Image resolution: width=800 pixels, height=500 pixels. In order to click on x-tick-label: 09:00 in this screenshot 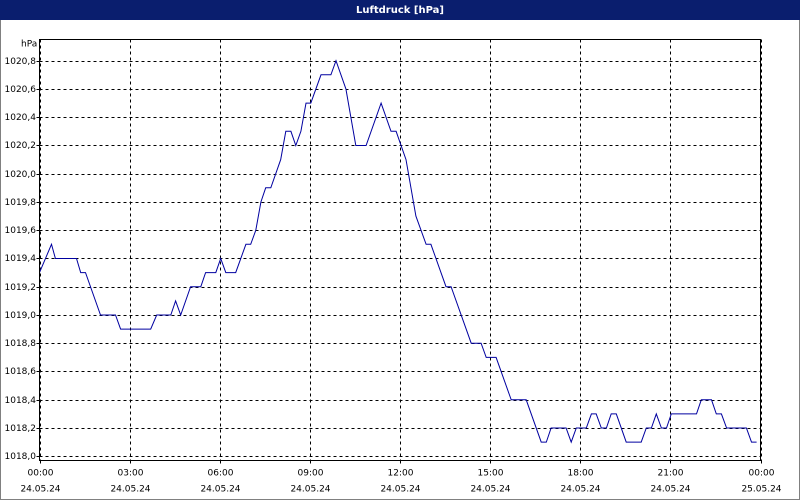, I will do `click(311, 474)`.